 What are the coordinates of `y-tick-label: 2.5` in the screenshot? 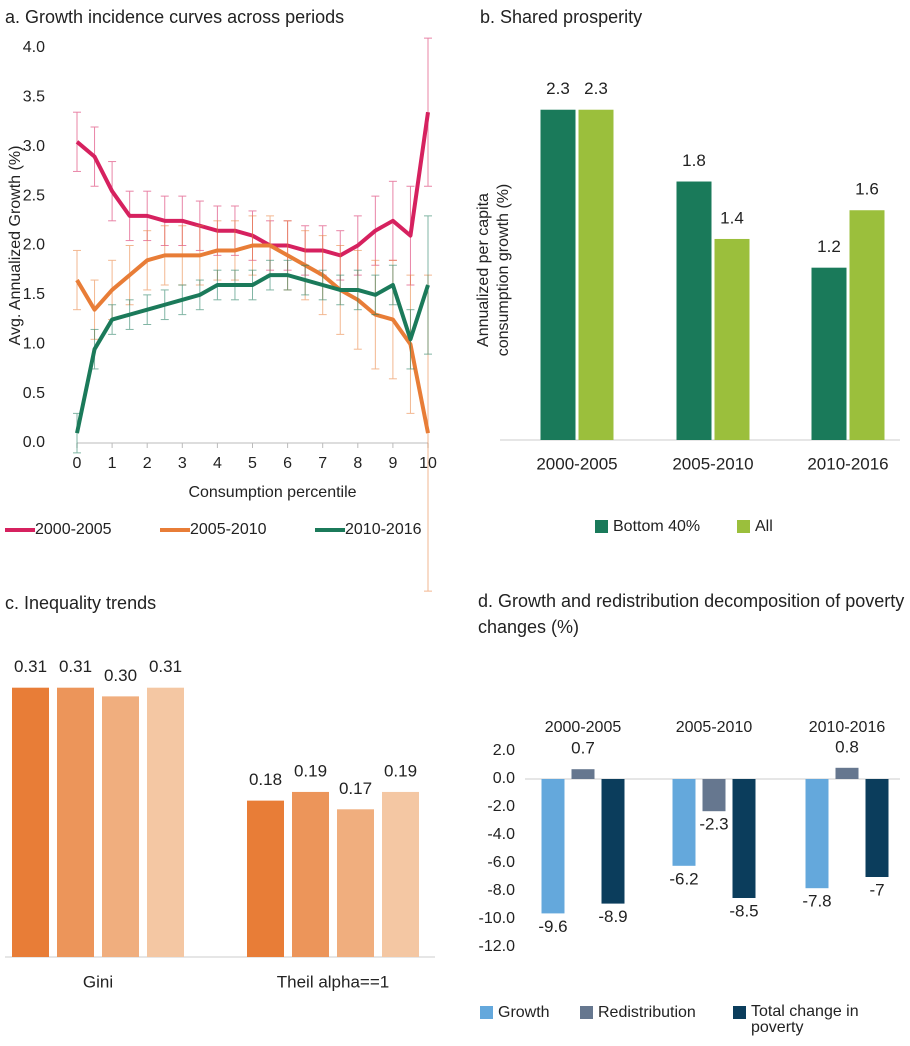 It's located at (34, 195).